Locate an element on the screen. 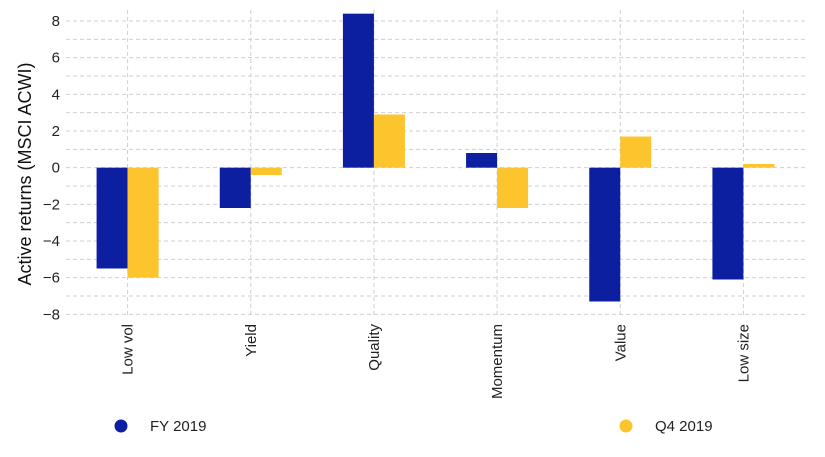 The height and width of the screenshot is (457, 825). x-tick-label: Momentum is located at coordinates (497, 361).